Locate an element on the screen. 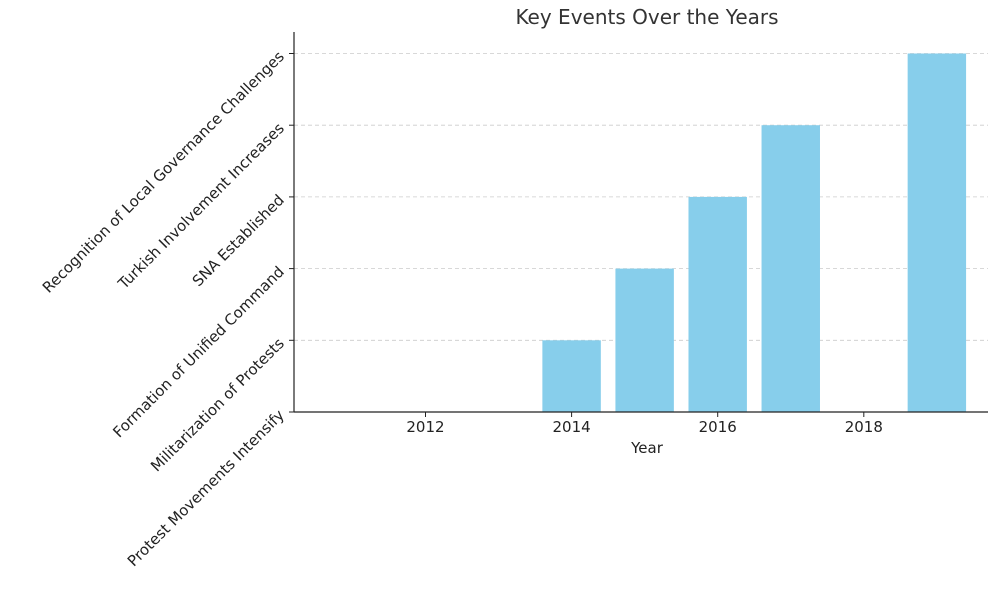  bar-2014 is located at coordinates (571, 376).